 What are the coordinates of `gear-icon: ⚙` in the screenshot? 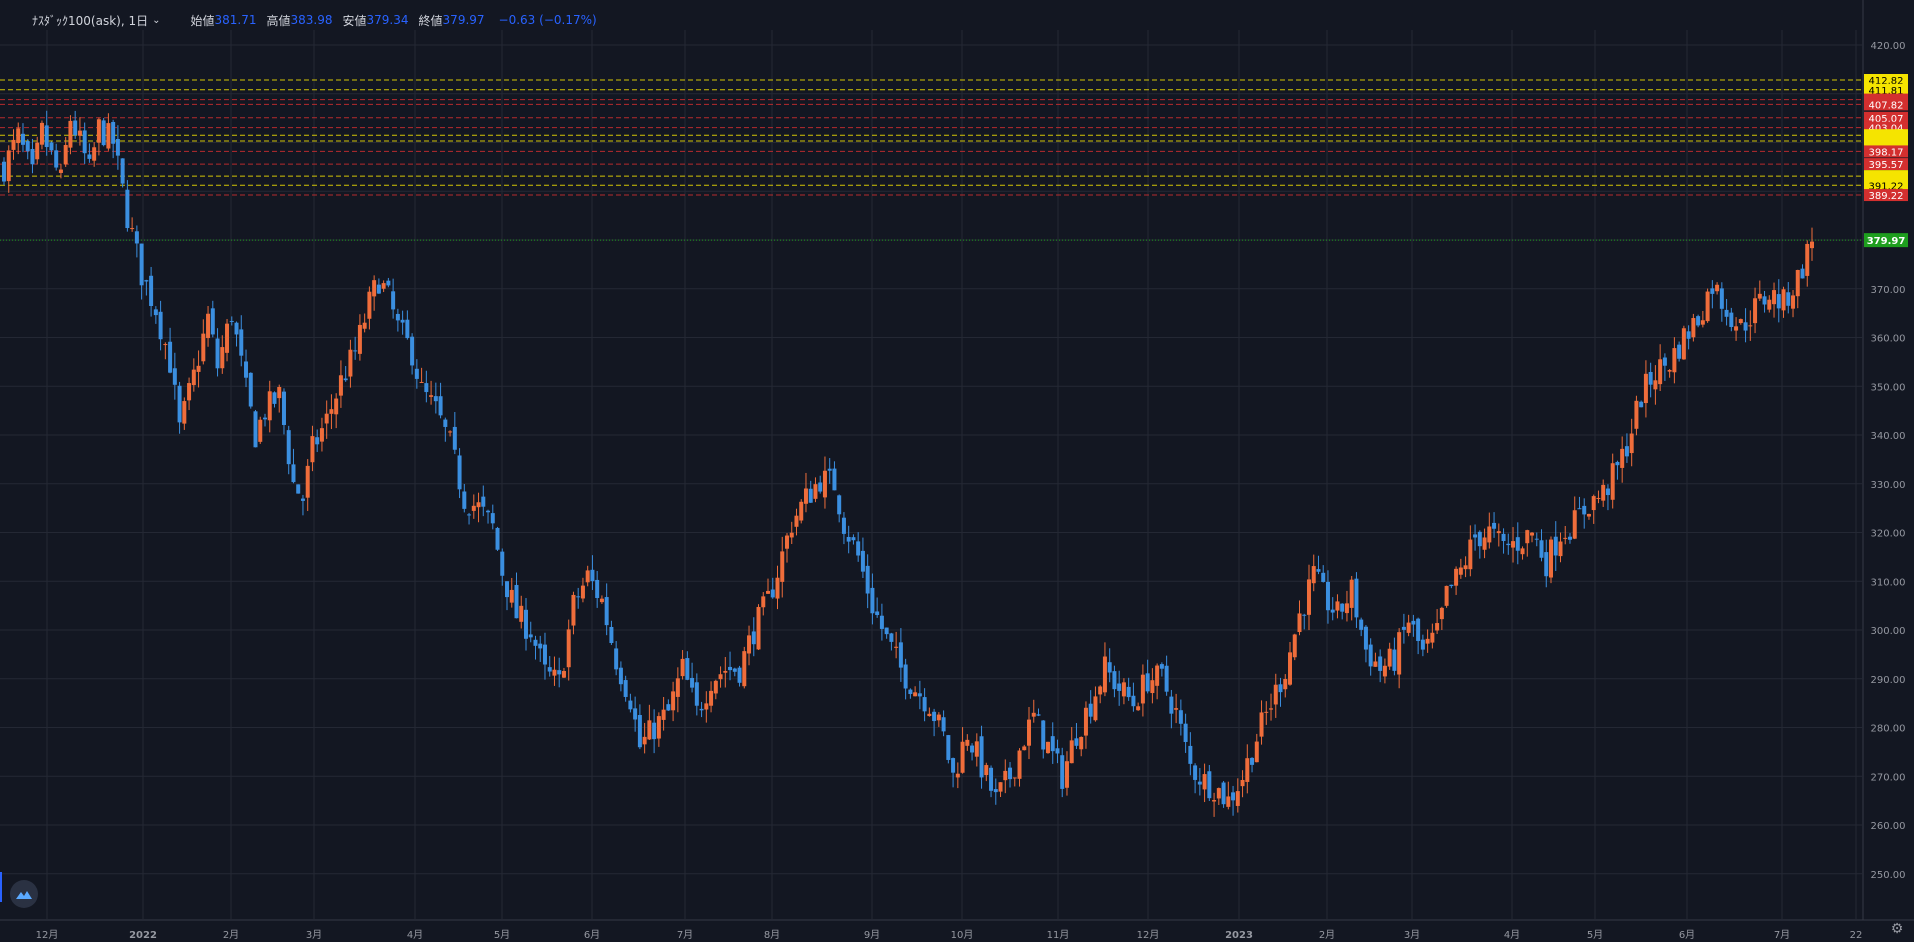 It's located at (1897, 929).